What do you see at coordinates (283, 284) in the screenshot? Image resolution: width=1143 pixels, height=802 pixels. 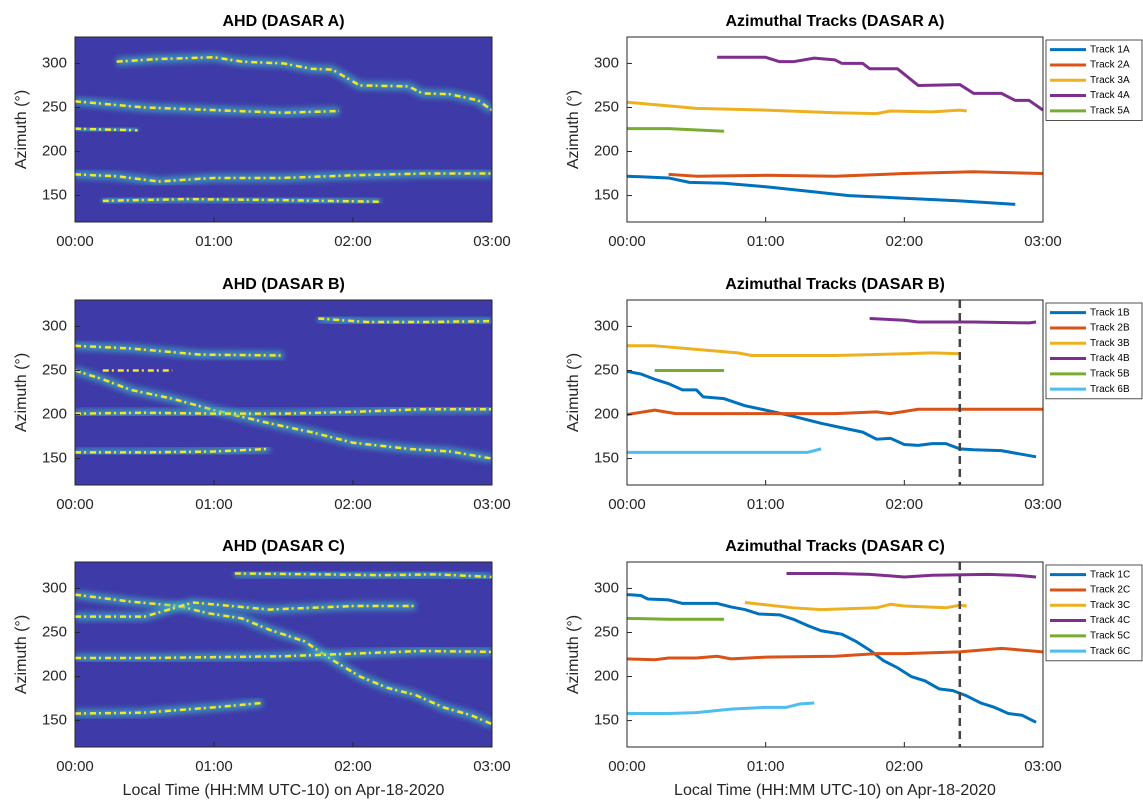 I see `chart-title: AHD (DASAR B)` at bounding box center [283, 284].